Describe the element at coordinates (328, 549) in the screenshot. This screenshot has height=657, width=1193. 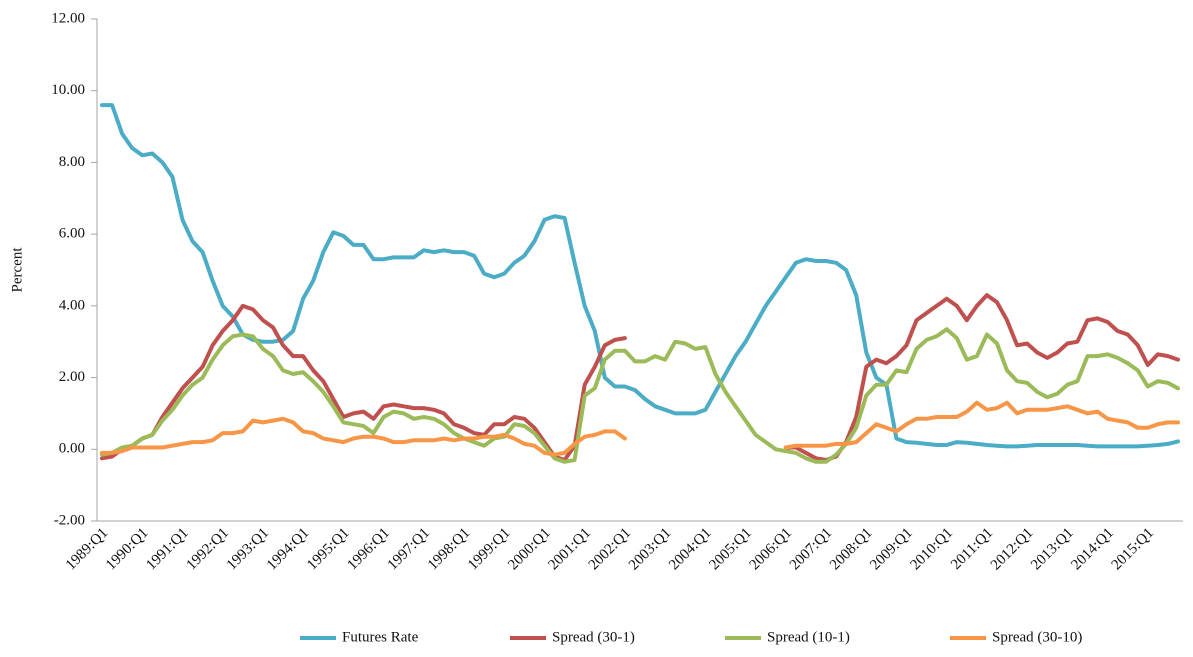
I see `x-tick-label: 1995:Q1` at that location.